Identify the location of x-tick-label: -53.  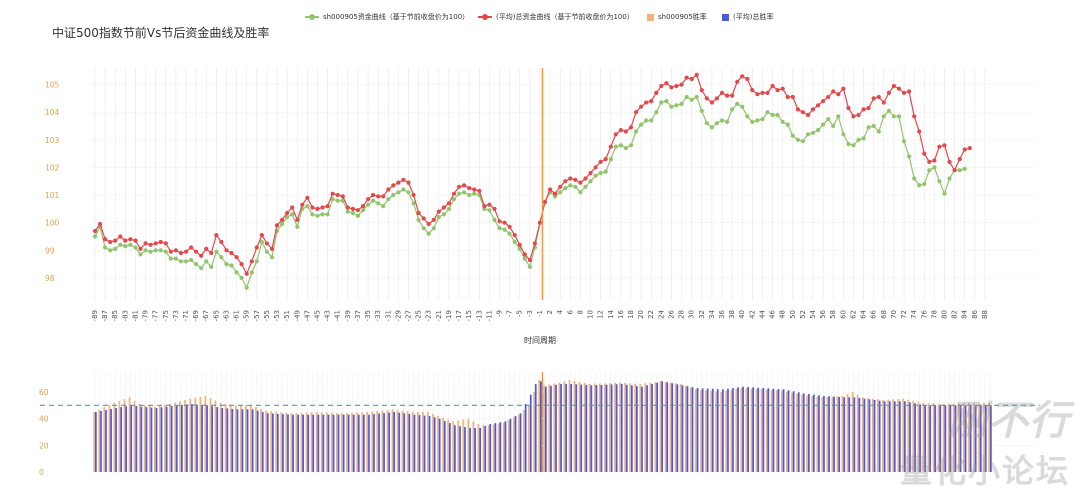
(277, 315).